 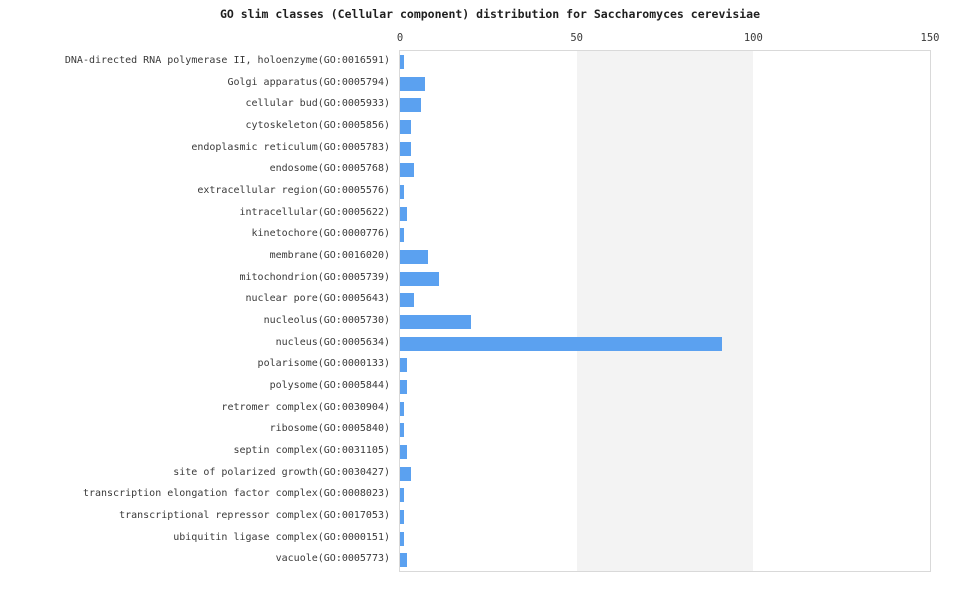 I want to click on category-label: endoplasmic reticulum(GO:0005783), so click(x=290, y=147).